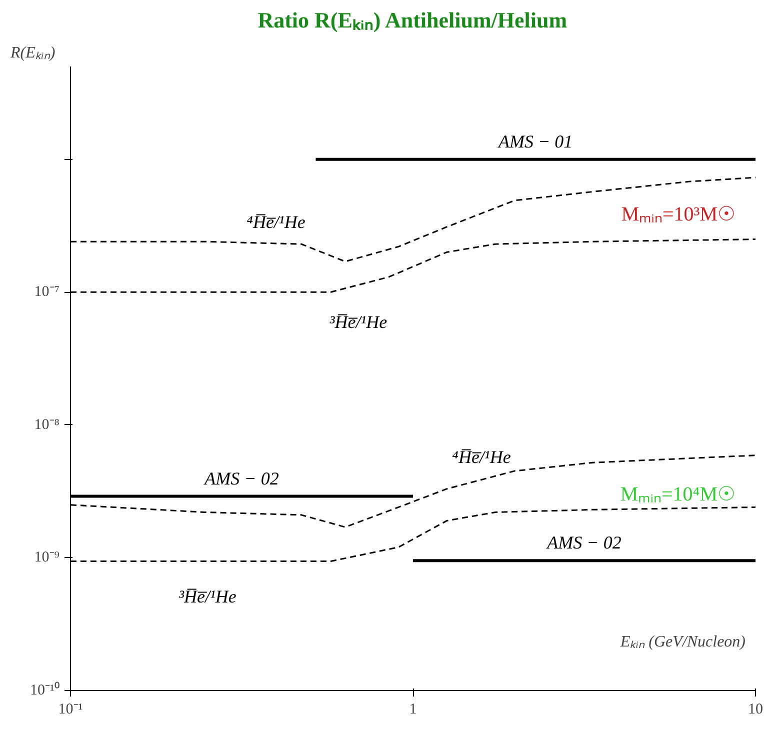  I want to click on x-tick-label: 10⁻¹, so click(70, 710).